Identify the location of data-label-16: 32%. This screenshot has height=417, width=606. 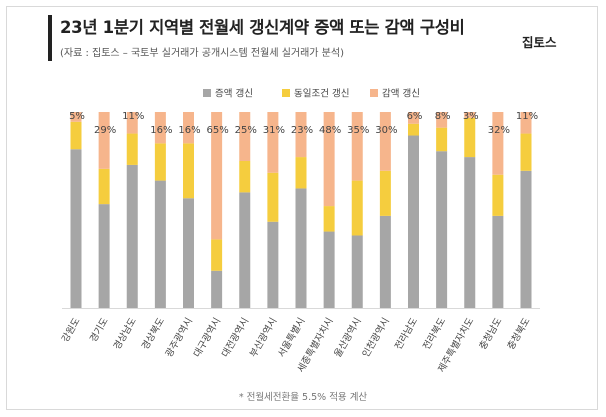
(499, 130).